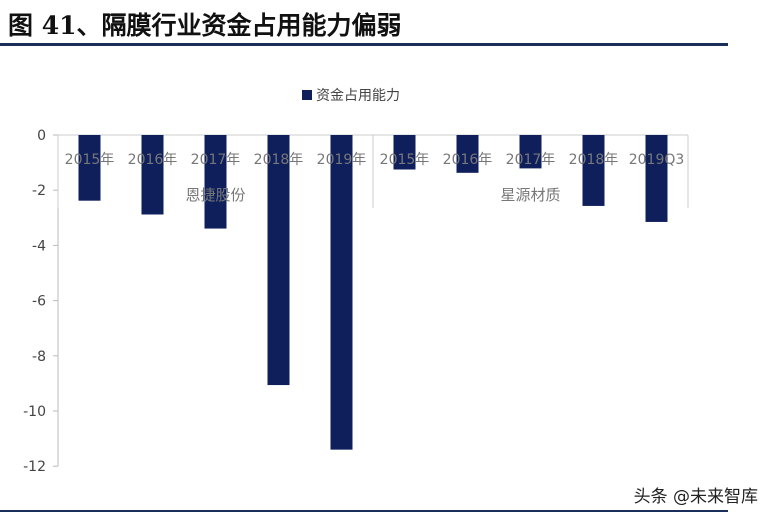  What do you see at coordinates (307, 95) in the screenshot?
I see `legend-swatch` at bounding box center [307, 95].